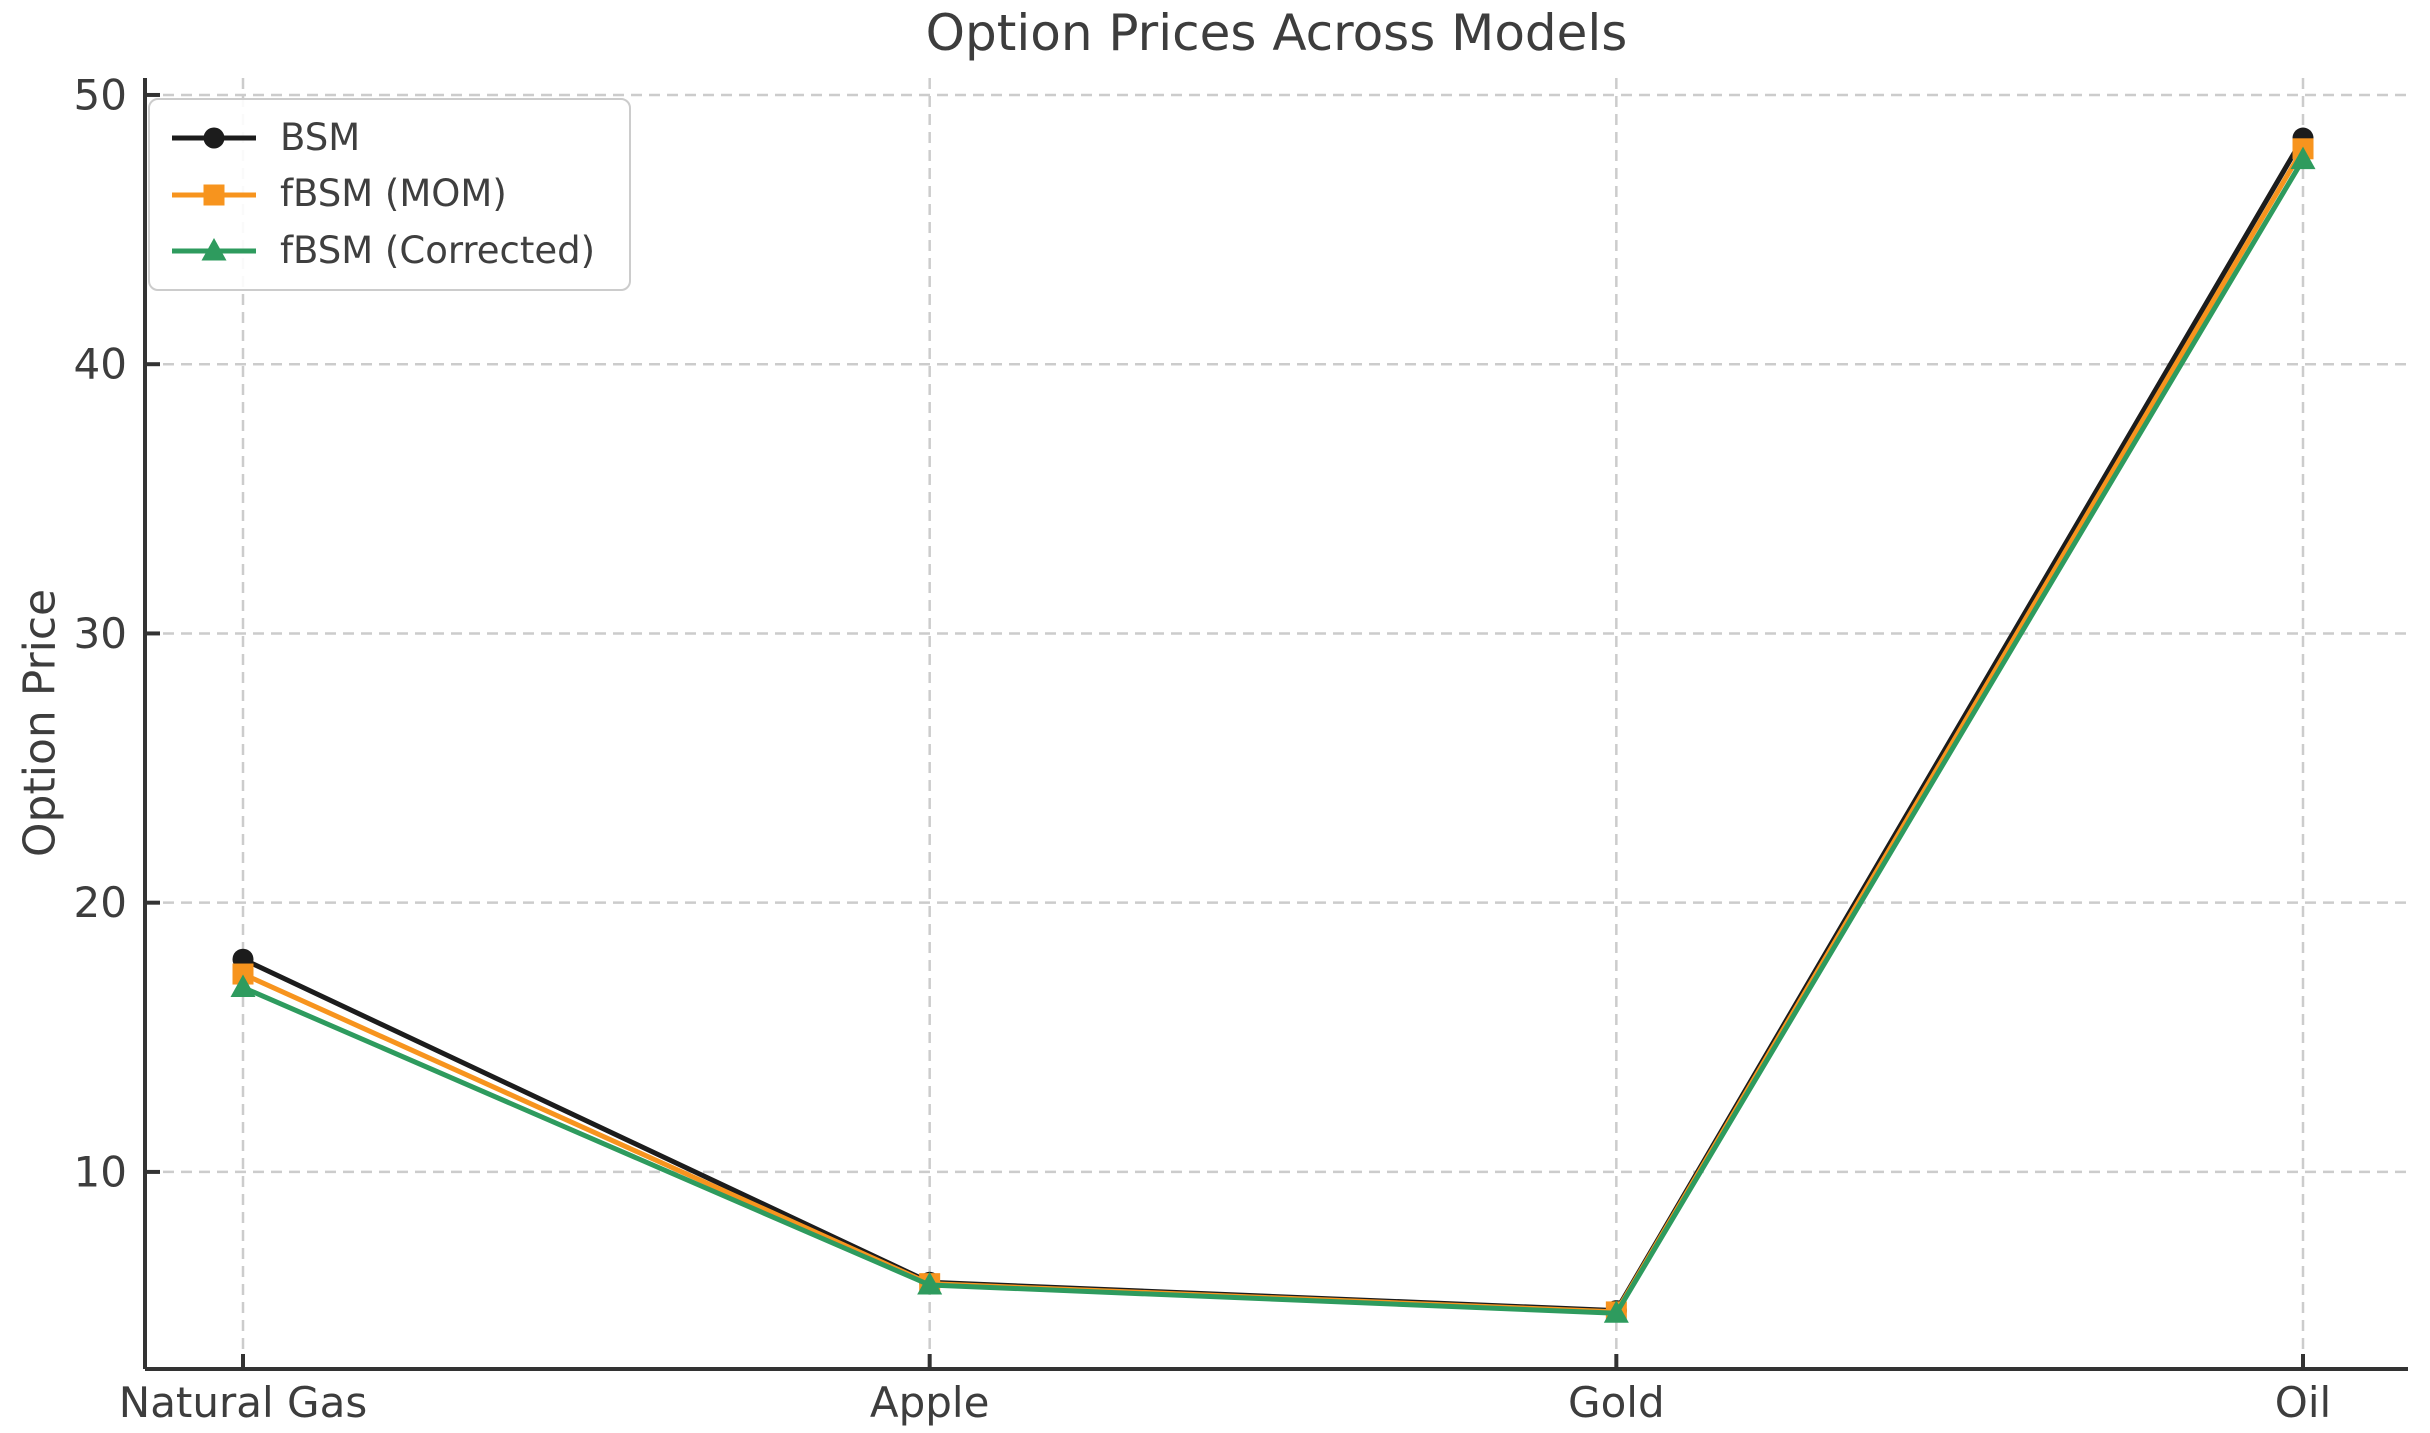  Describe the element at coordinates (1616, 1402) in the screenshot. I see `x-category-label: Gold` at that location.